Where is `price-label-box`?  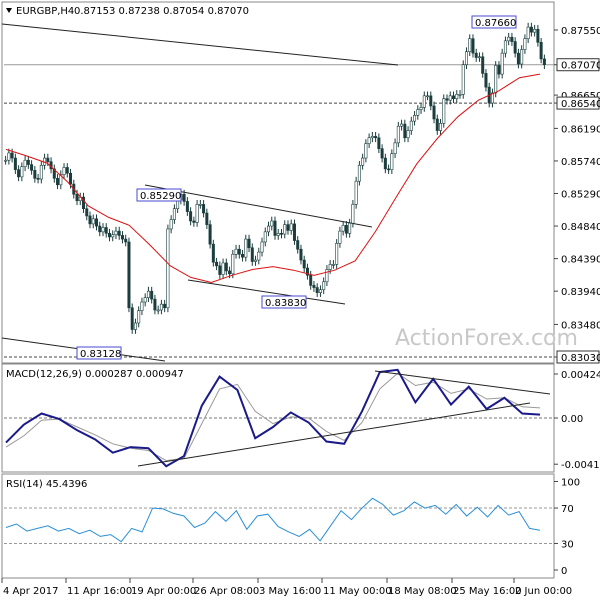 price-label-box is located at coordinates (578, 357).